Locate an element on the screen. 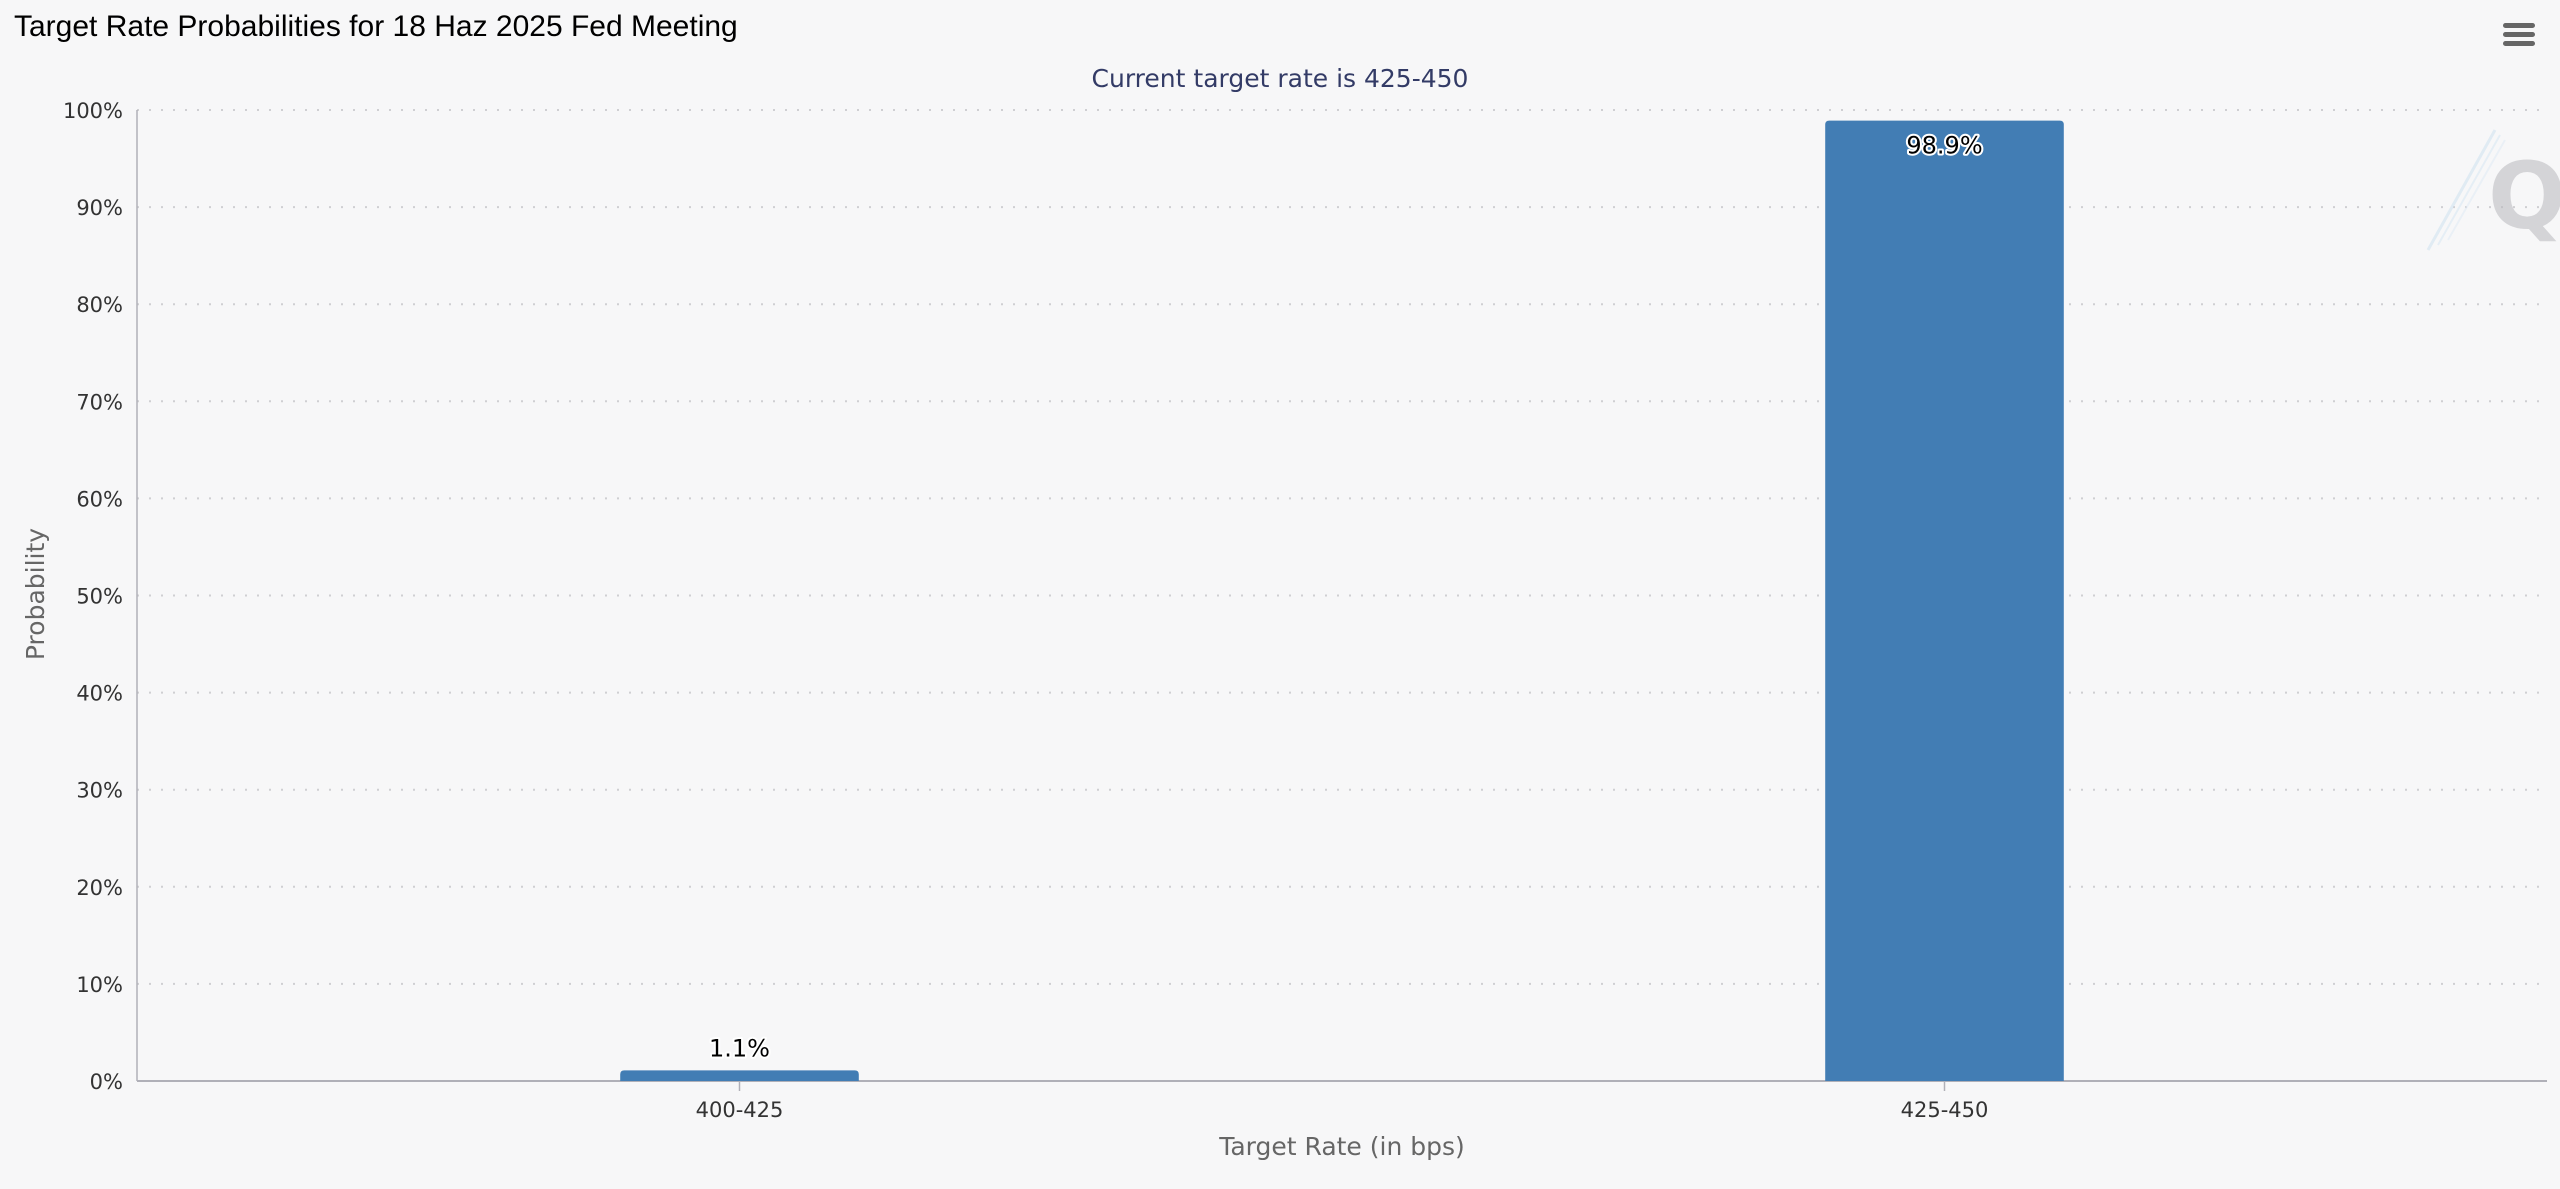 The width and height of the screenshot is (2560, 1189). data-label-400-425: 1.1% is located at coordinates (739, 1048).